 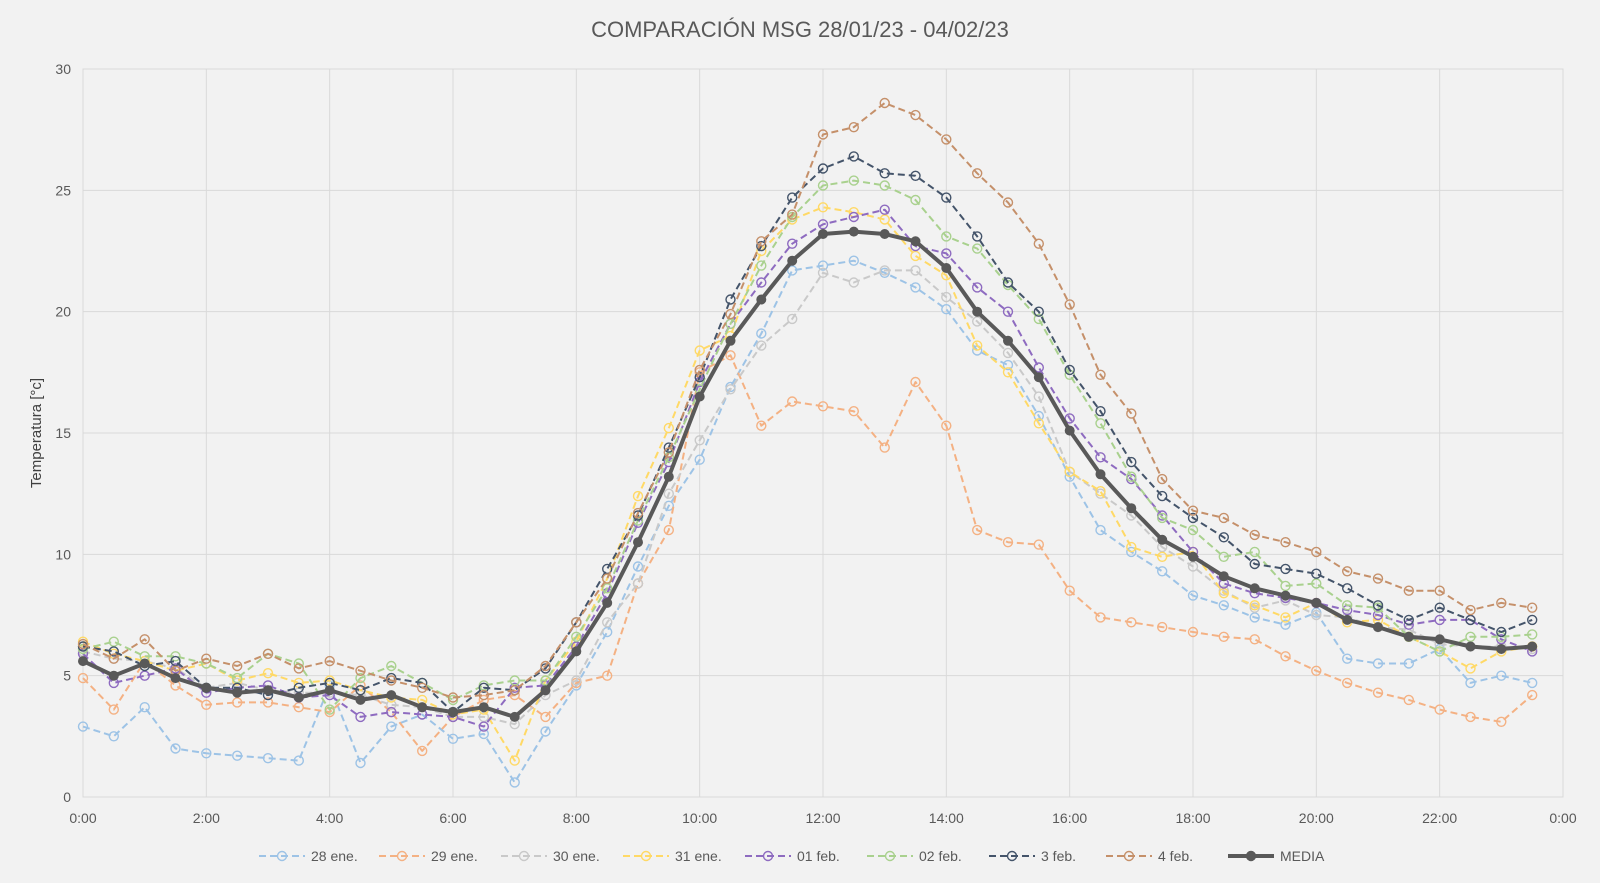 I want to click on legend-item: 02 feb., so click(x=914, y=856).